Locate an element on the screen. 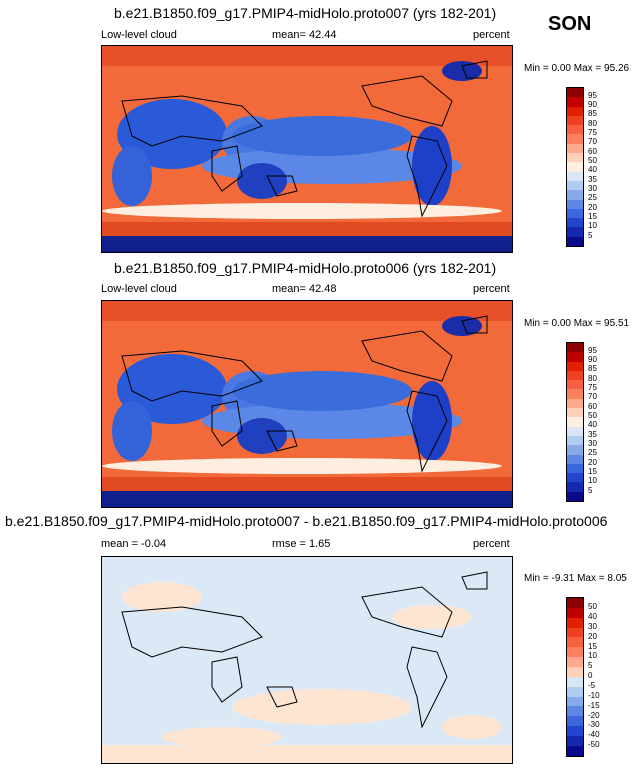 This screenshot has width=644, height=768. colorbar-tick-label: -20 is located at coordinates (594, 715).